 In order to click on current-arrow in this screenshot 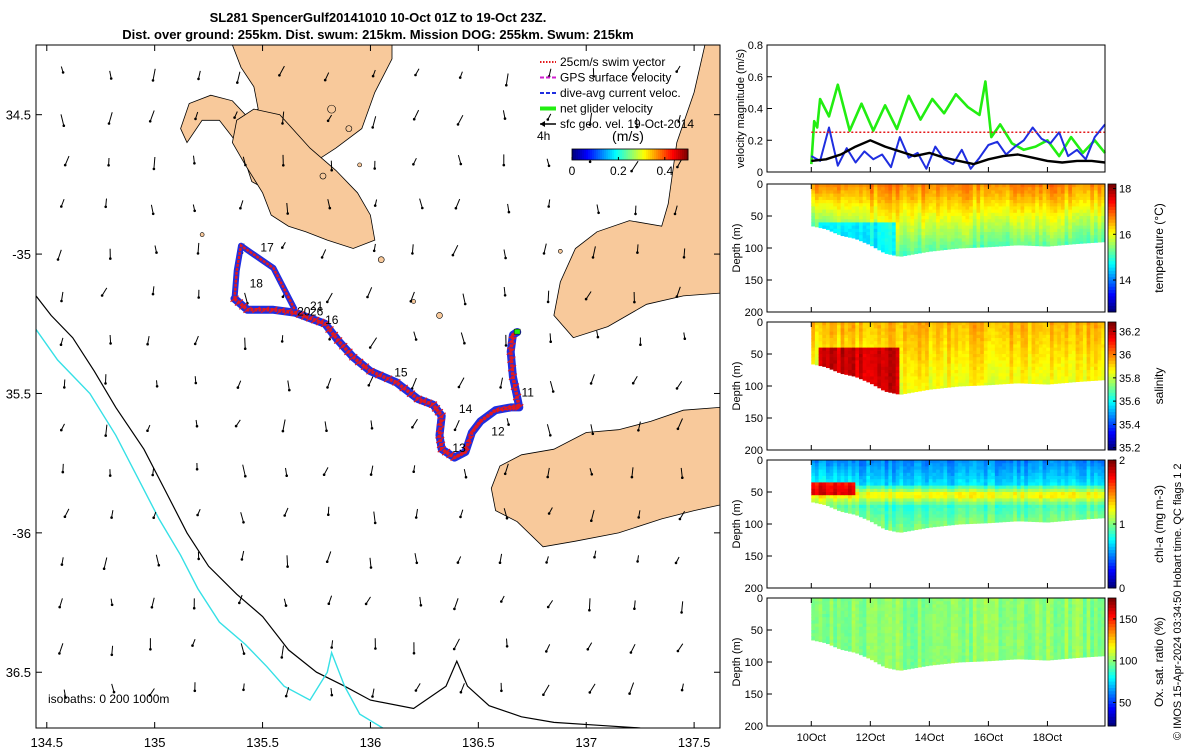, I will do `click(679, 385)`.